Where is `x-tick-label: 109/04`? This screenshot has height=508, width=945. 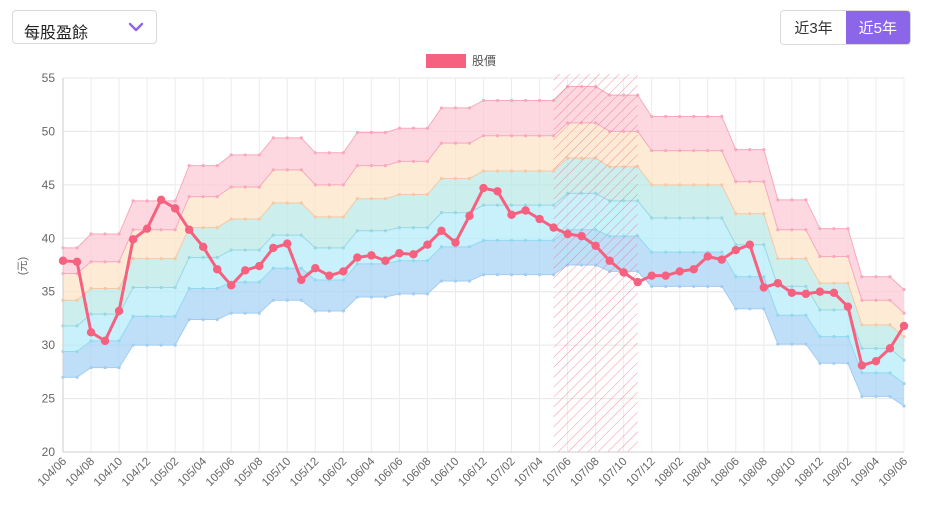
x-tick-label: 109/04 is located at coordinates (866, 472).